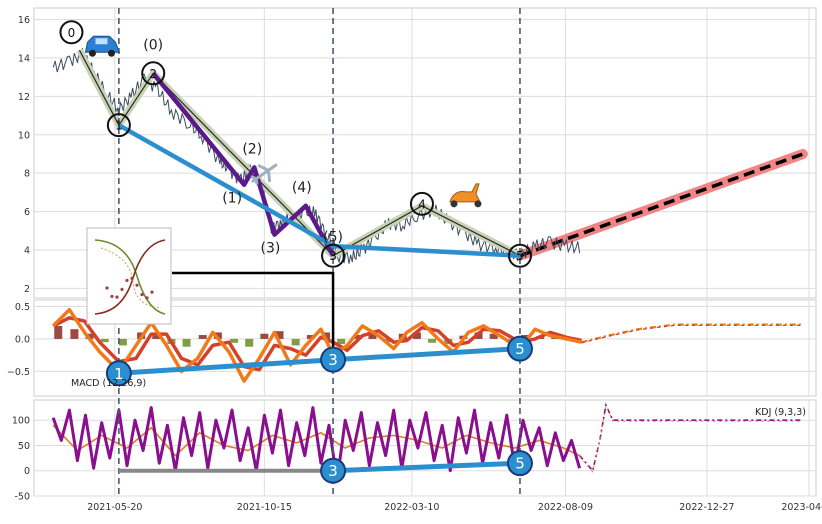 This screenshot has width=822, height=524. Describe the element at coordinates (22, 307) in the screenshot. I see `macd-y-tick-label: 0.5` at that location.